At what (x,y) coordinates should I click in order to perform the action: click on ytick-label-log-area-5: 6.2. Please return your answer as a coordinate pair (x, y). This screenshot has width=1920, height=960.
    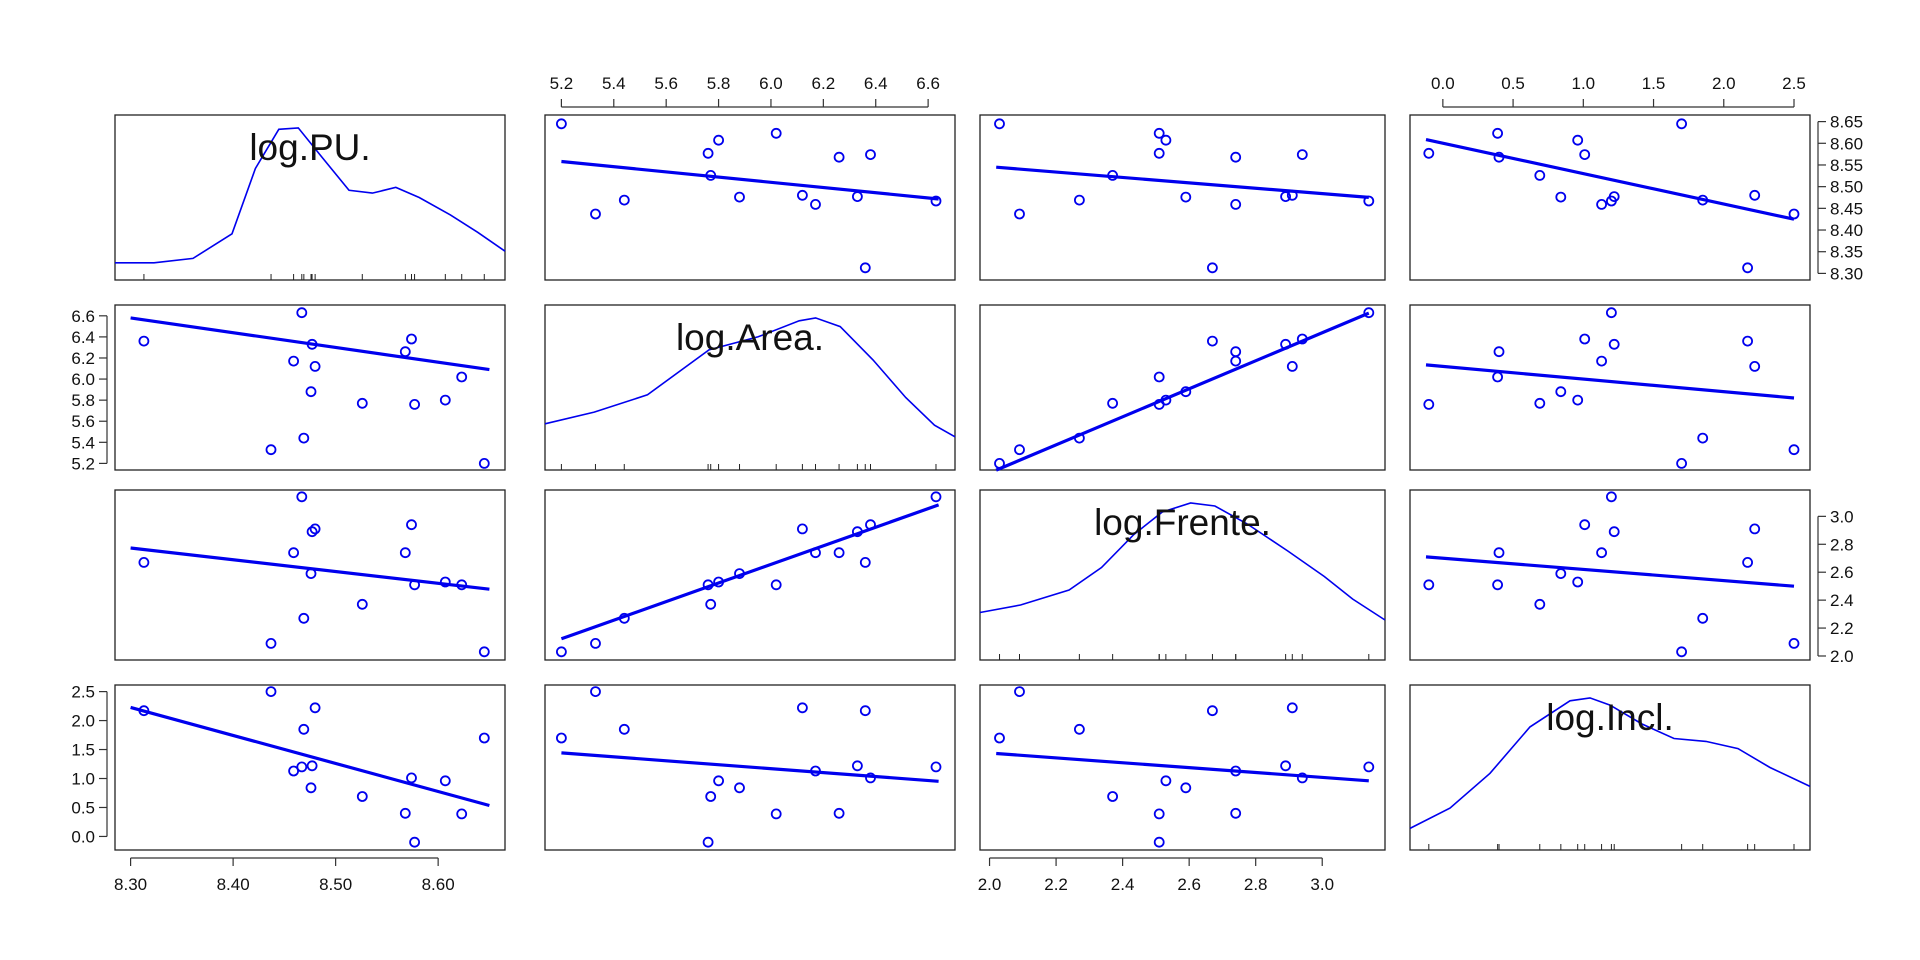
    Looking at the image, I should click on (83, 358).